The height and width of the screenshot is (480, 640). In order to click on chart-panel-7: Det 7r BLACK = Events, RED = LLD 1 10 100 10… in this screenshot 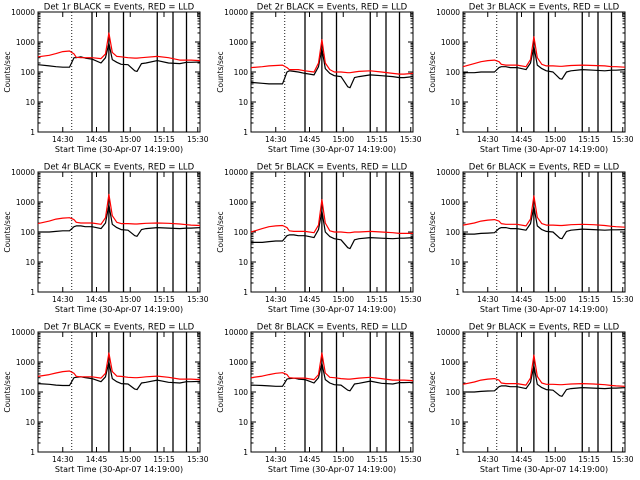, I will do `click(106, 399)`.